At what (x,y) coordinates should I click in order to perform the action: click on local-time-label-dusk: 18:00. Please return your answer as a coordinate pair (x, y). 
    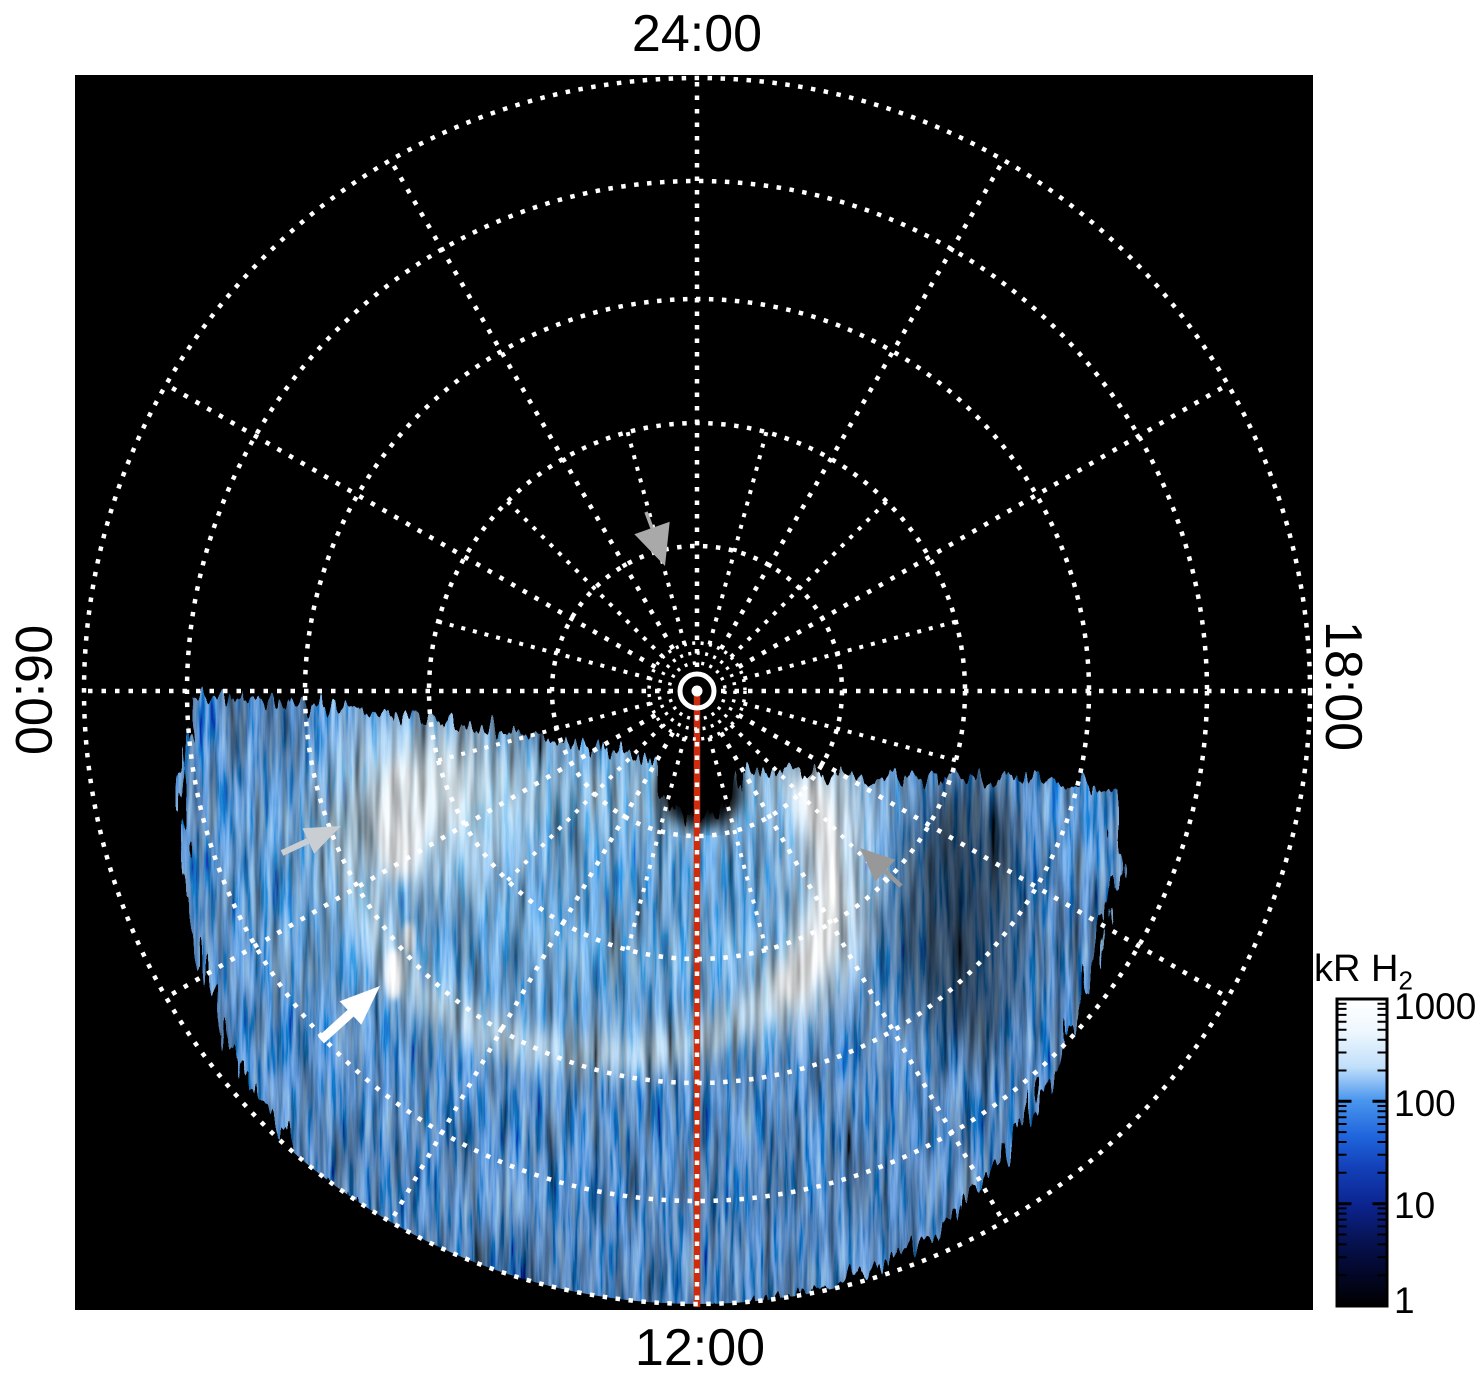
    Looking at the image, I should click on (1343, 686).